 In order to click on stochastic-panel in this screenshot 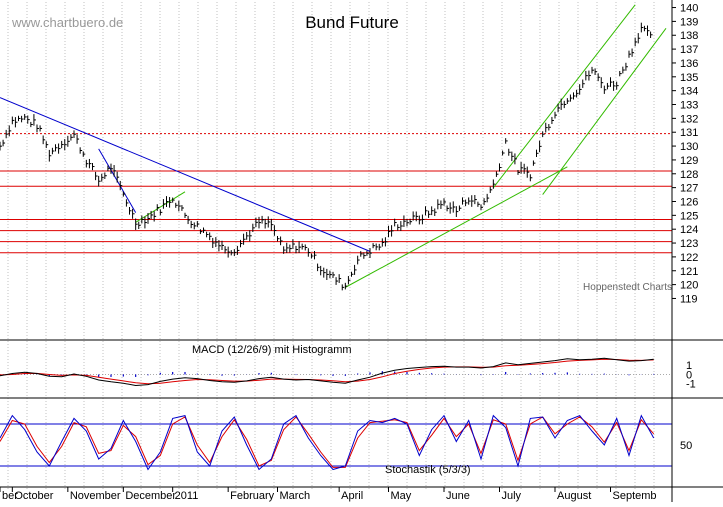, I will do `click(336, 442)`.